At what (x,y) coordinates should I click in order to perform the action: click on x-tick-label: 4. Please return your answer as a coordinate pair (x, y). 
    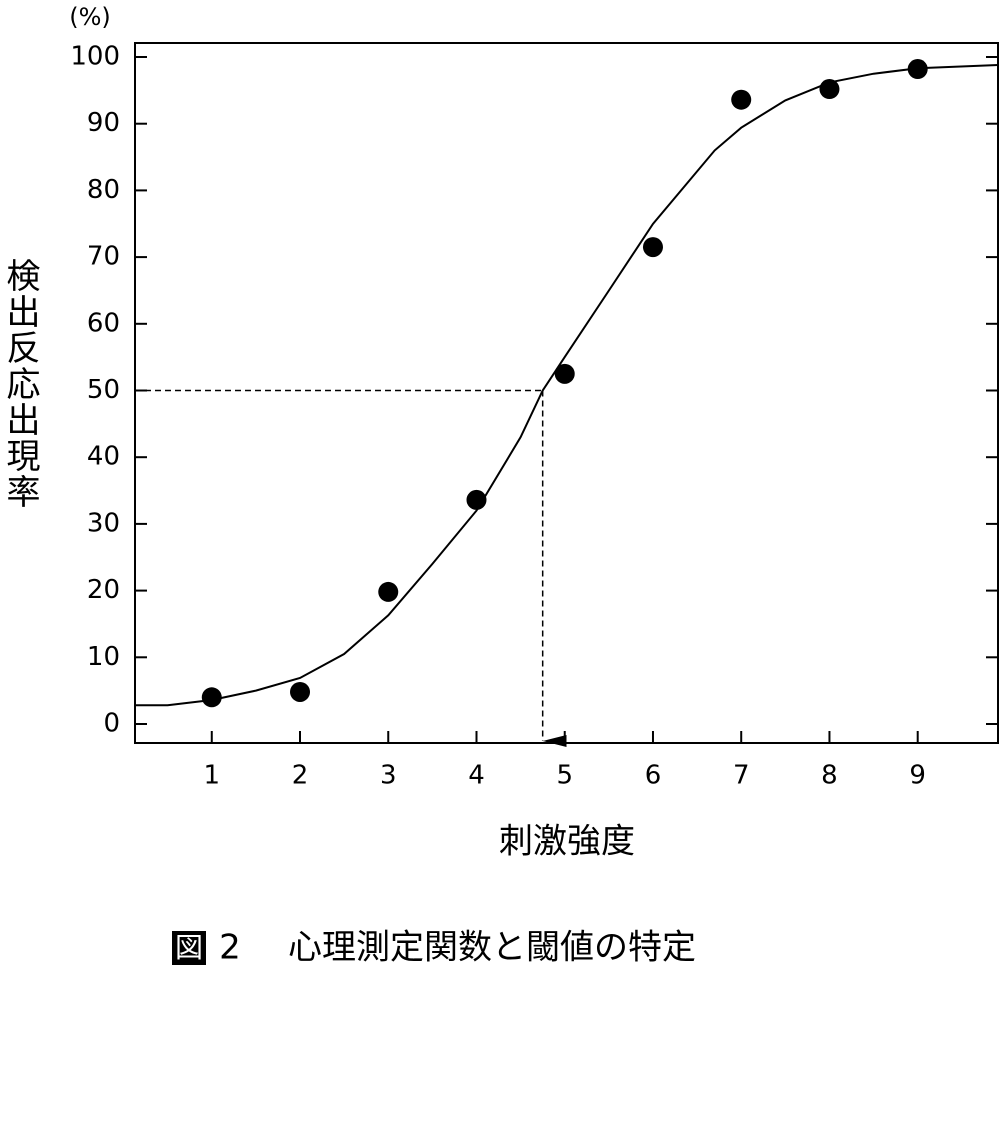
    Looking at the image, I should click on (476, 776).